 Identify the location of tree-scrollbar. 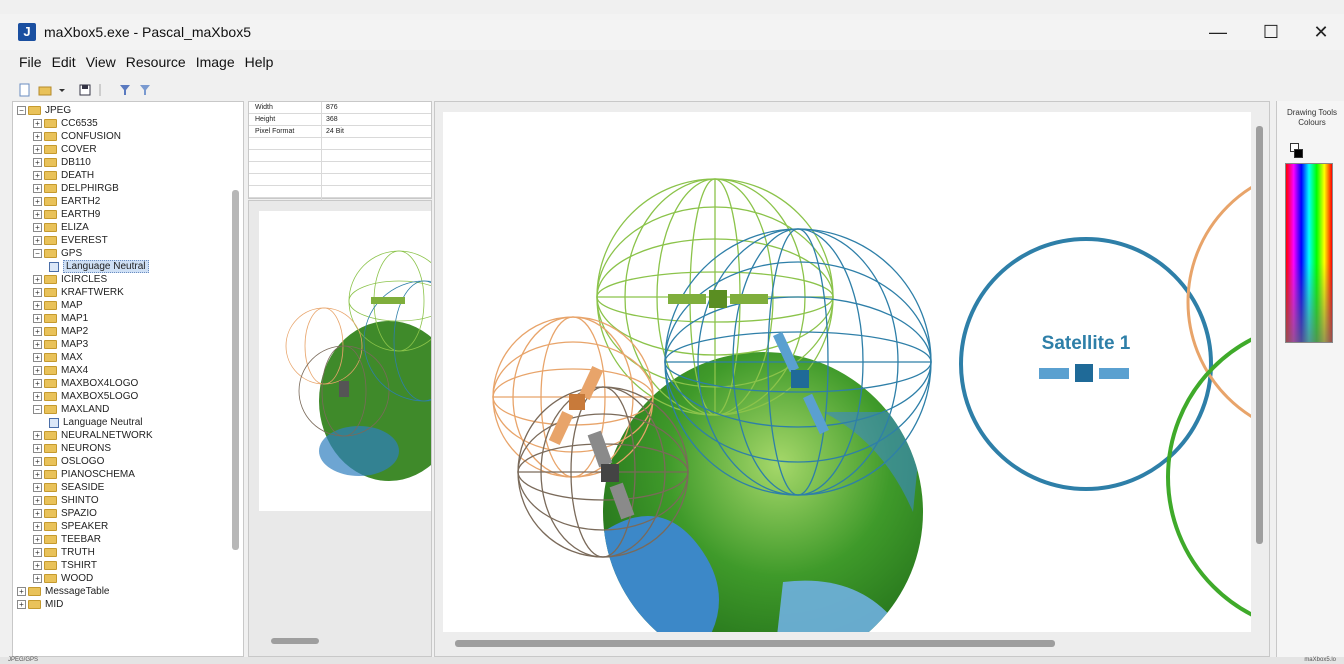
(235, 370).